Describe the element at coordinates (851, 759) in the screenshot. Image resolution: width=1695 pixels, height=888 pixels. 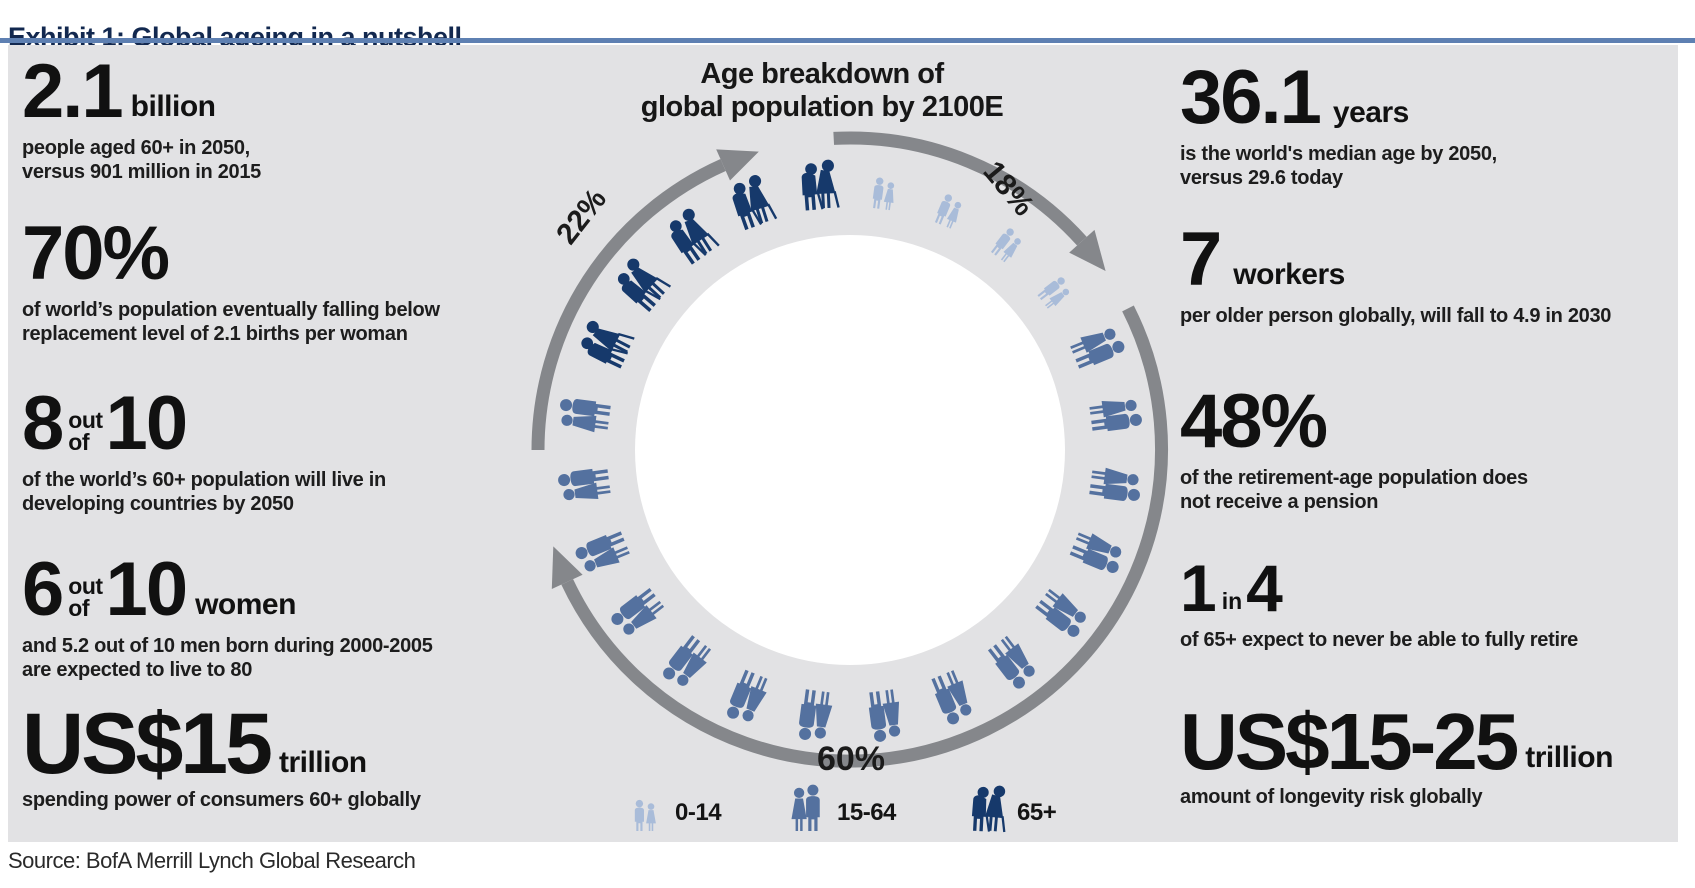
I see `label-adults-share: 60%` at that location.